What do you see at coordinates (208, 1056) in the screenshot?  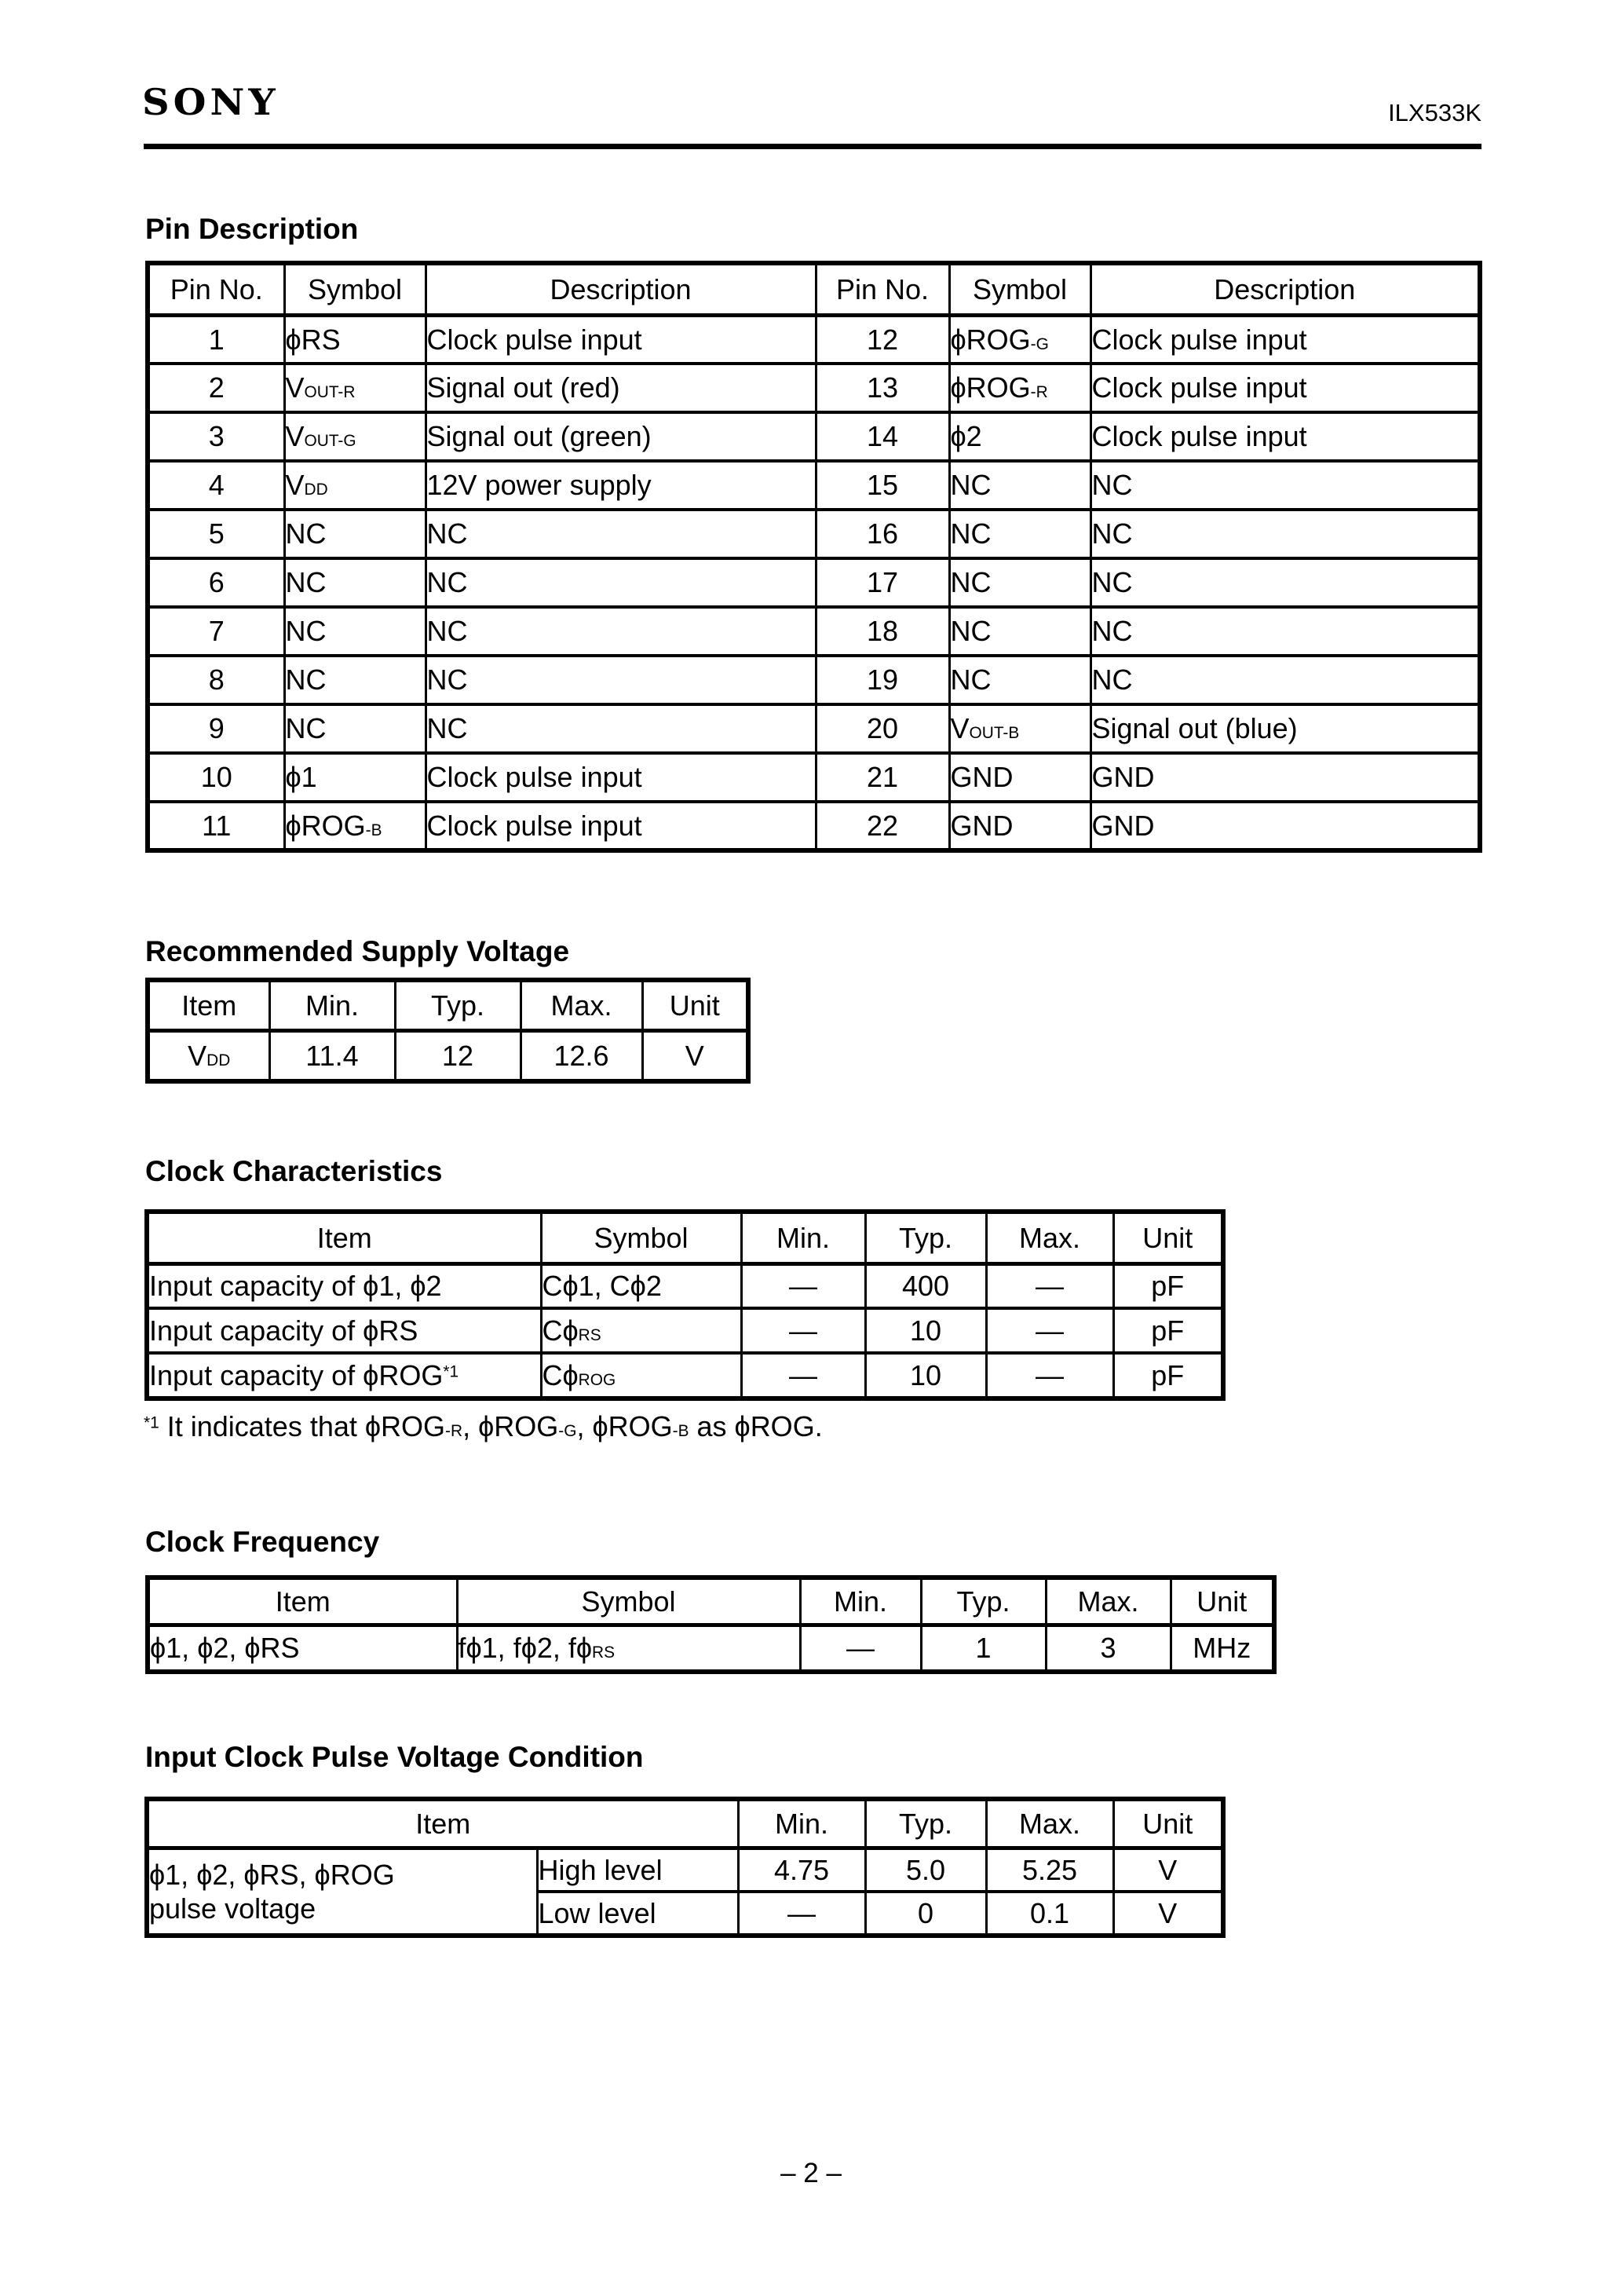 I see `item-cell: VDD` at bounding box center [208, 1056].